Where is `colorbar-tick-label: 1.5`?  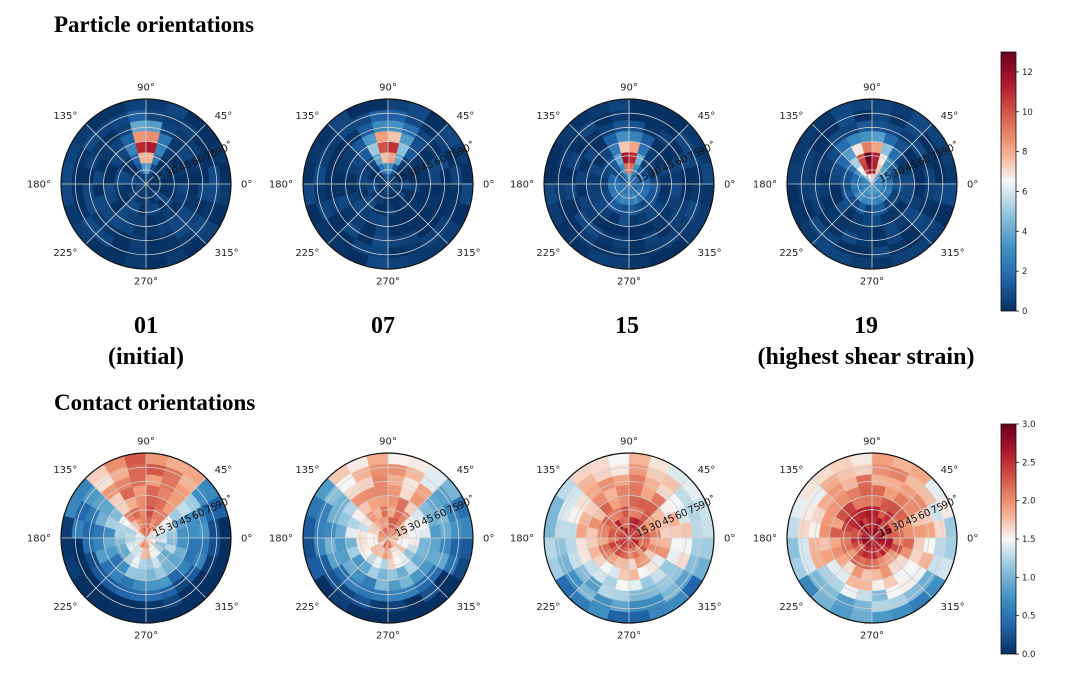
colorbar-tick-label: 1.5 is located at coordinates (1029, 540).